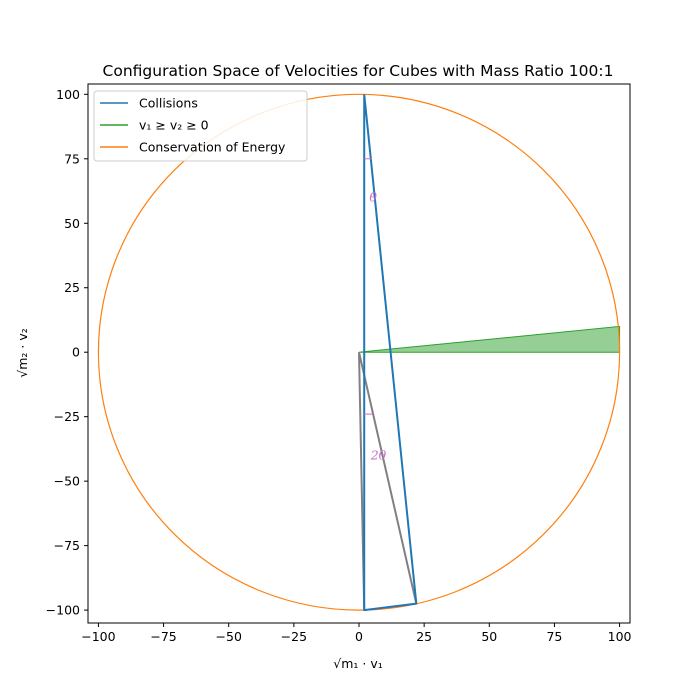 The height and width of the screenshot is (700, 700). Describe the element at coordinates (373, 196) in the screenshot. I see `angle-label-0: θ` at that location.